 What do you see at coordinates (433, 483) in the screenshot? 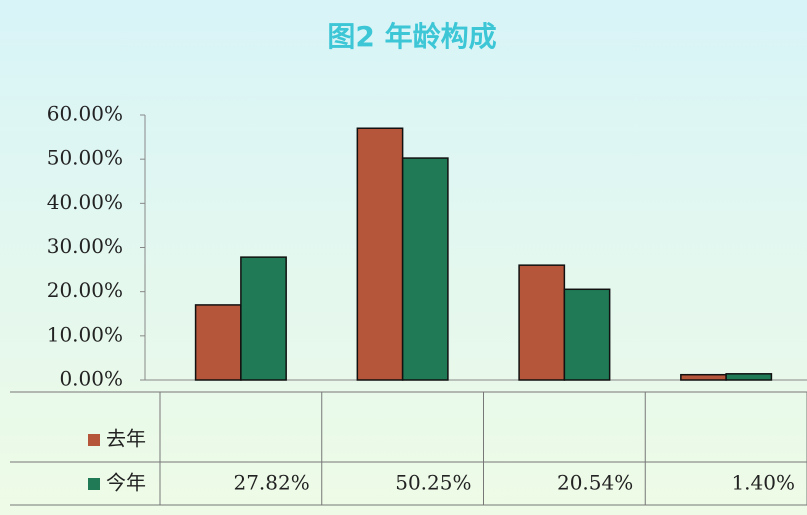
I see `table-value: 50.25%` at bounding box center [433, 483].